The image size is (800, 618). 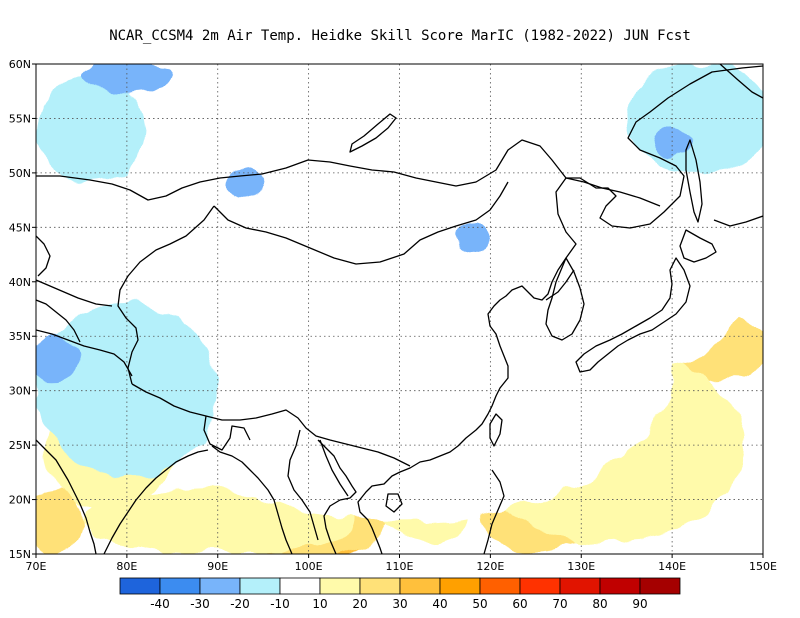 What do you see at coordinates (694, 181) in the screenshot?
I see `coastline-sakhalin` at bounding box center [694, 181].